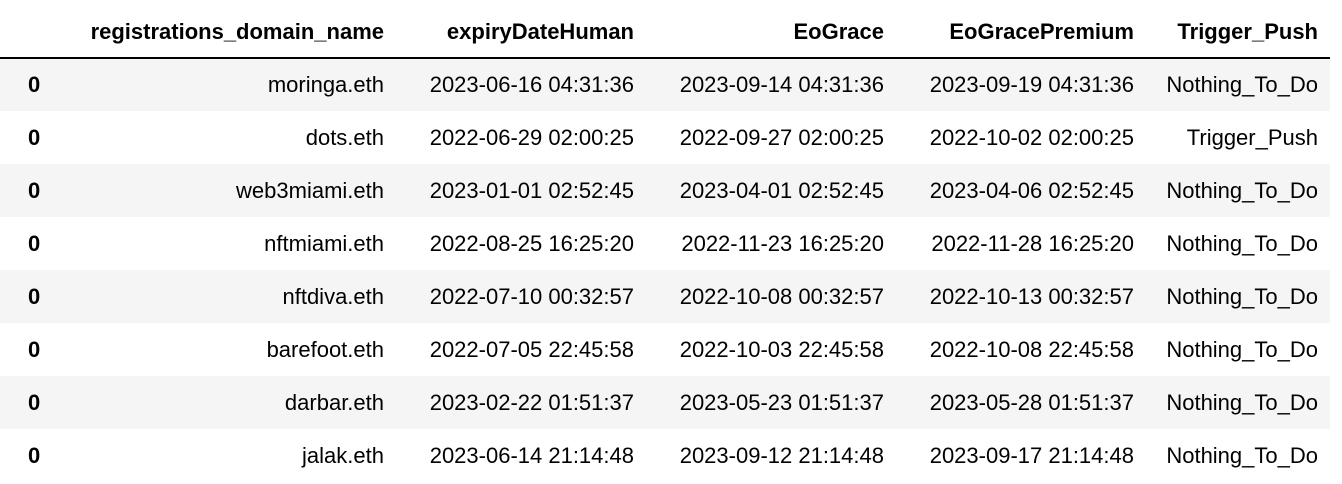 The height and width of the screenshot is (484, 1342). What do you see at coordinates (781, 296) in the screenshot?
I see `cell-eo-grace: 2022-10-08 00:32:57` at bounding box center [781, 296].